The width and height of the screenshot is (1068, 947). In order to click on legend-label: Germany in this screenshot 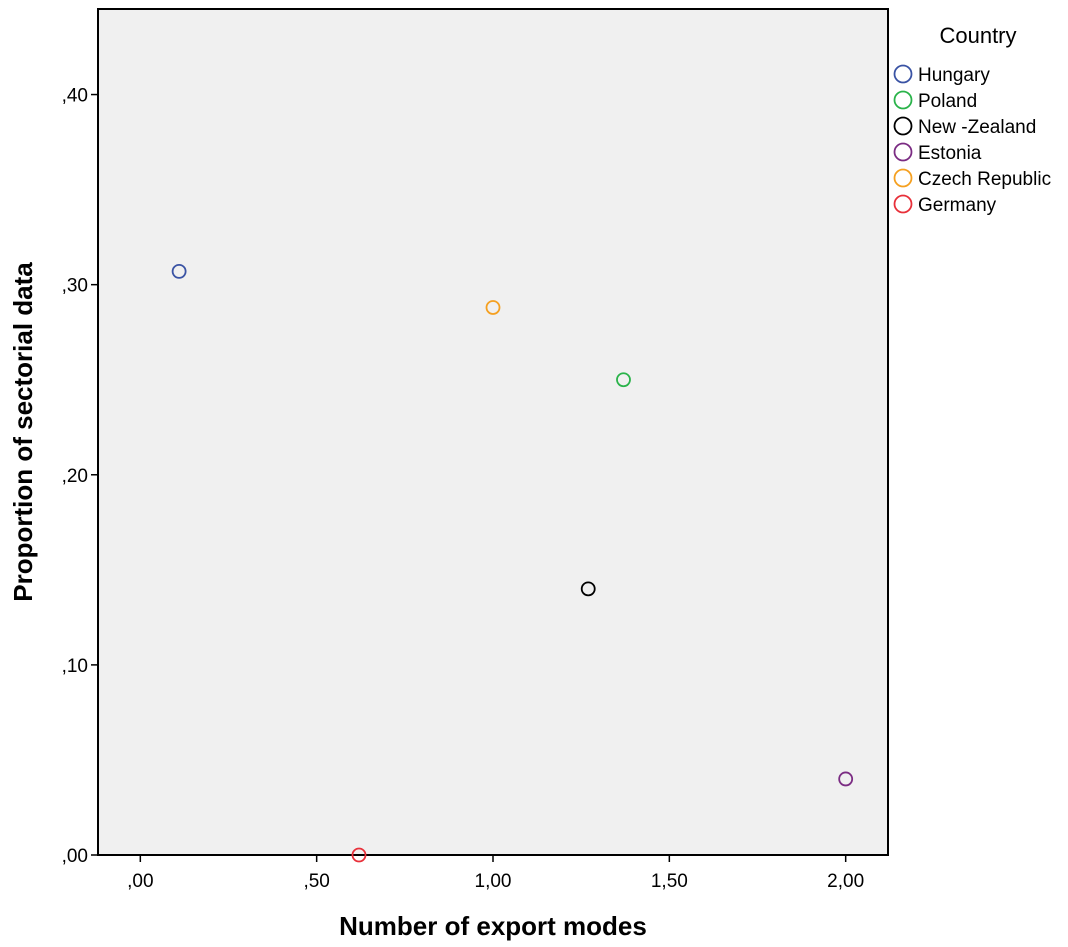, I will do `click(957, 205)`.